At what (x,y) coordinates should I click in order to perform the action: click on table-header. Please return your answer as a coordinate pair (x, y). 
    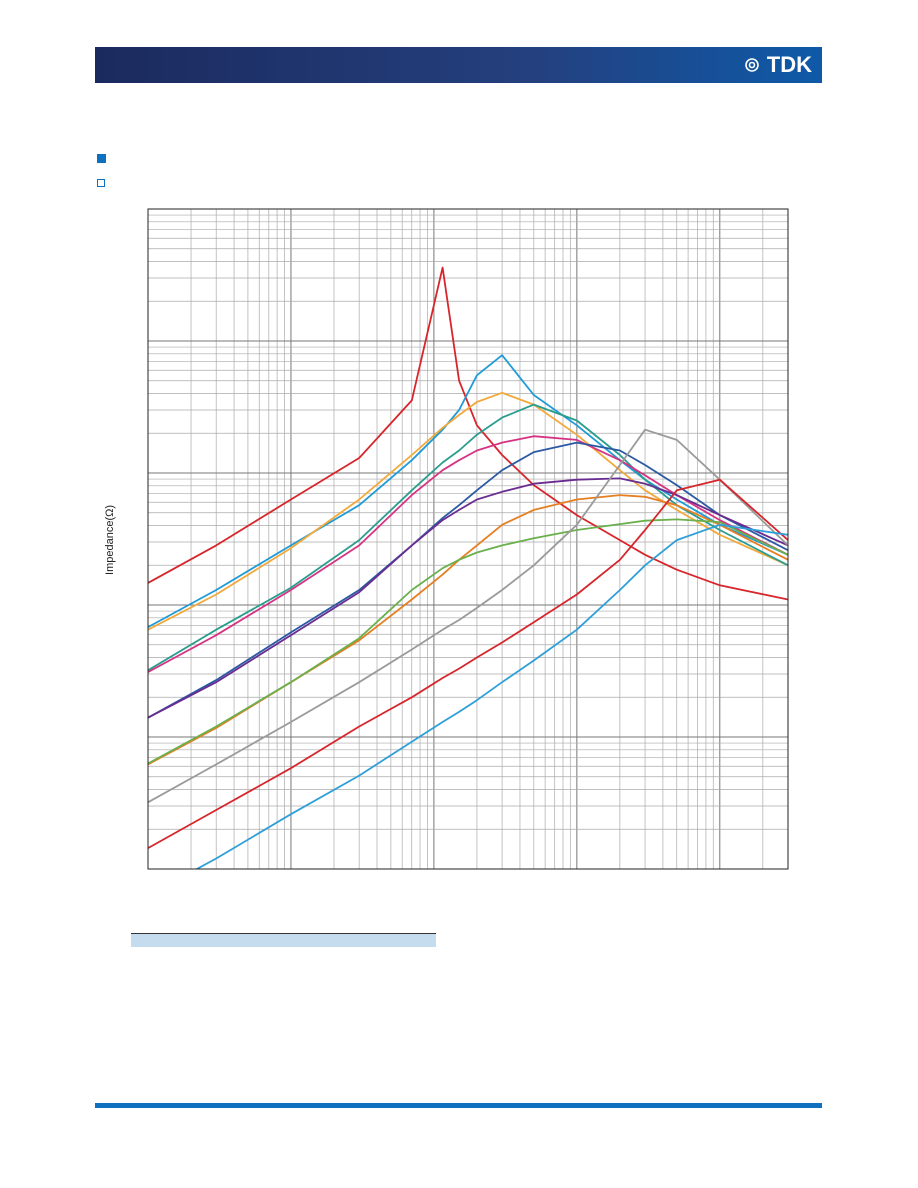
    Looking at the image, I should click on (283, 940).